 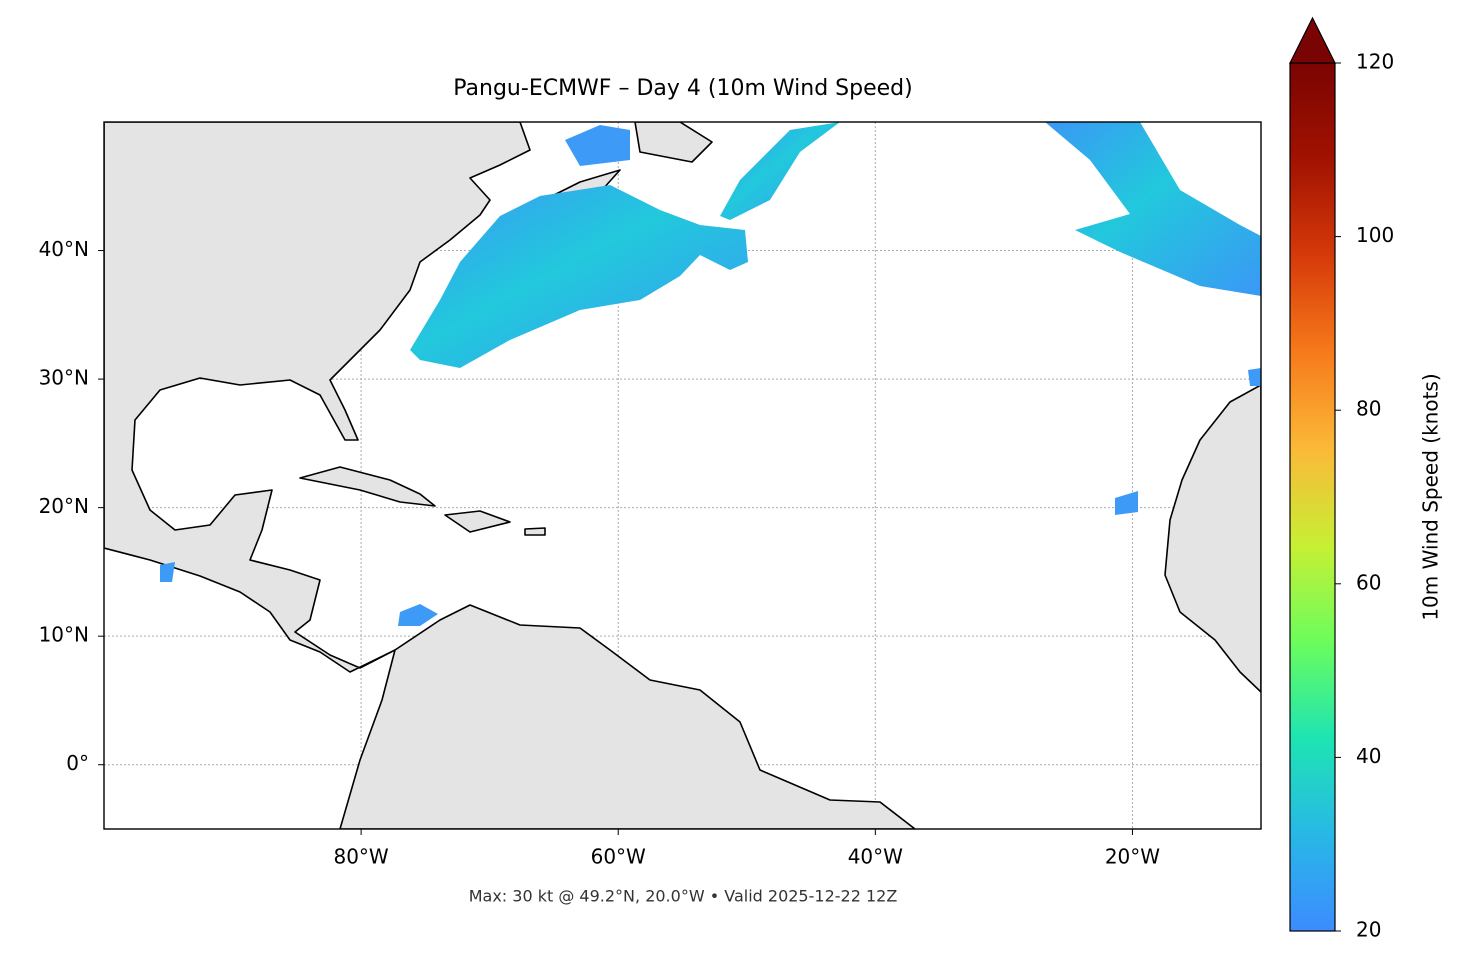 What do you see at coordinates (64, 249) in the screenshot?
I see `y-tick-label: 40°N` at bounding box center [64, 249].